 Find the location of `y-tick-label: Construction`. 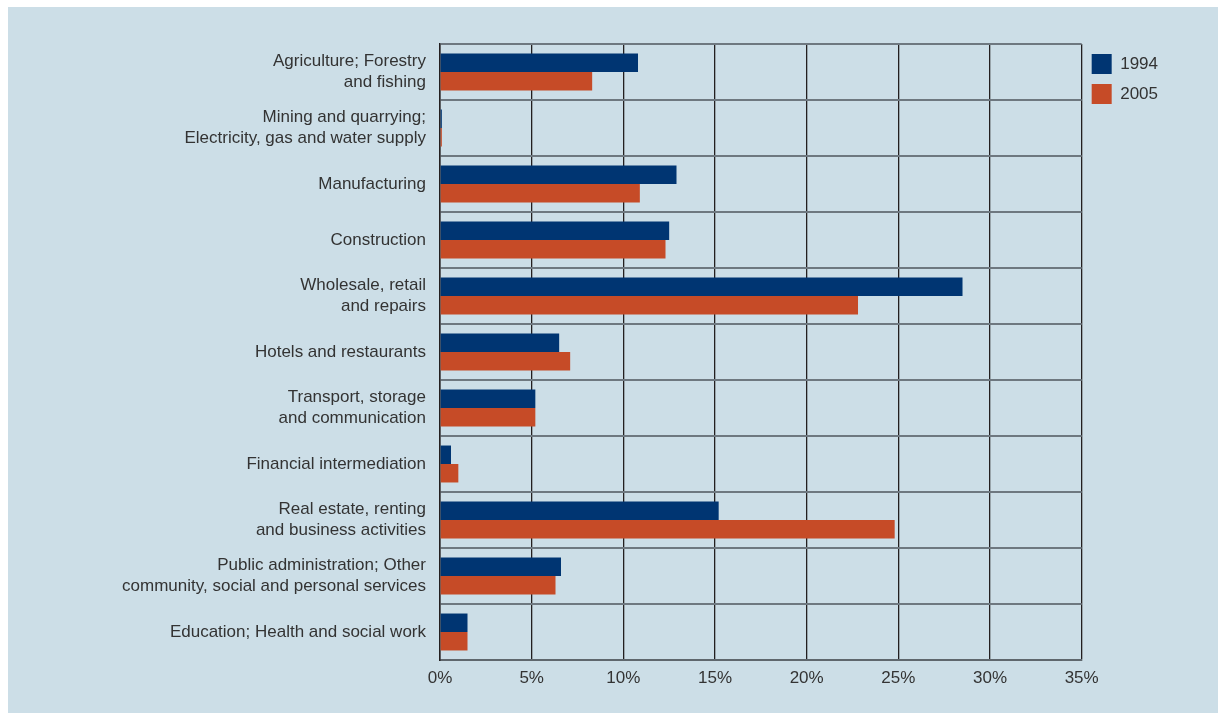

y-tick-label: Construction is located at coordinates (378, 239).